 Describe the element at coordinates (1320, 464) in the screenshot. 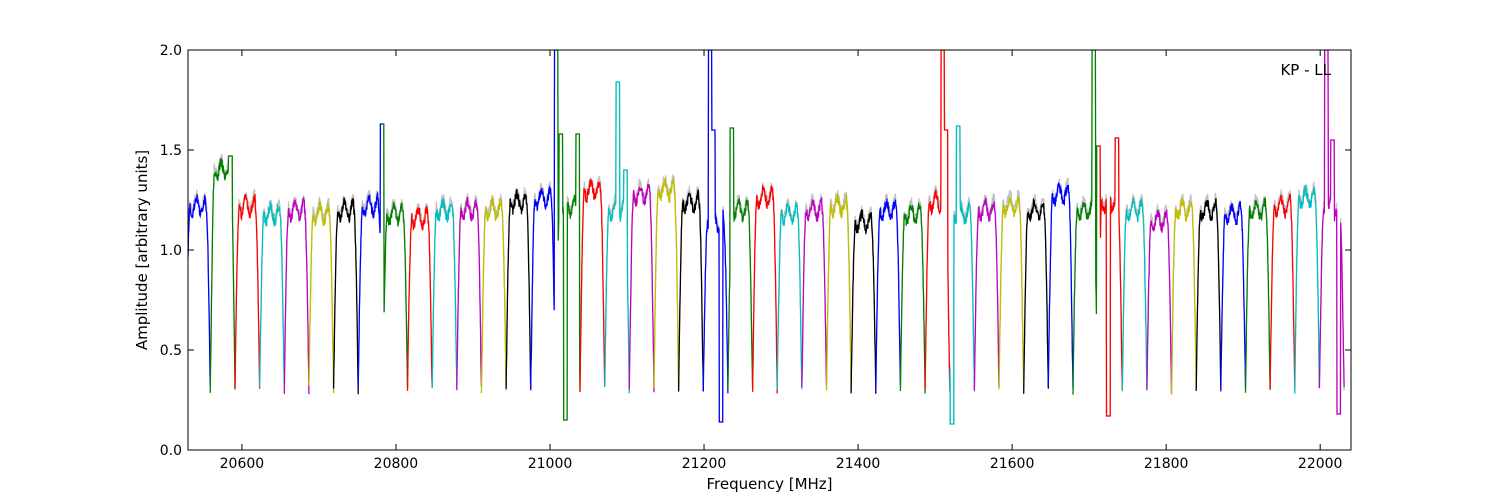

I see `x-tick-label: 22000` at that location.